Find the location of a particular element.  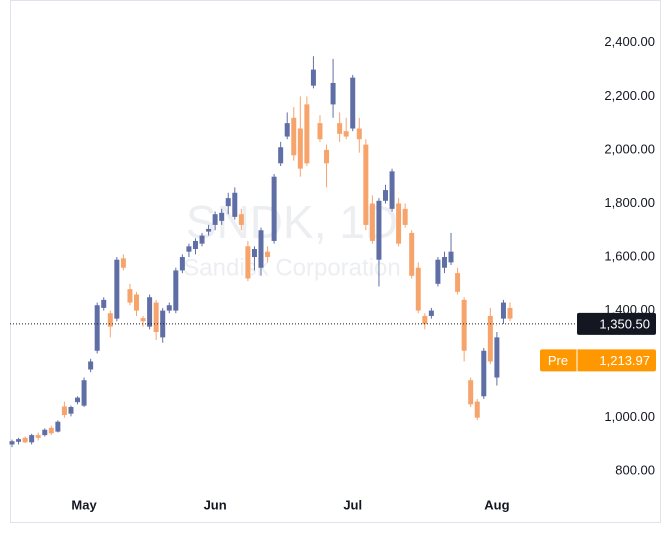

premarket-box is located at coordinates (598, 360).